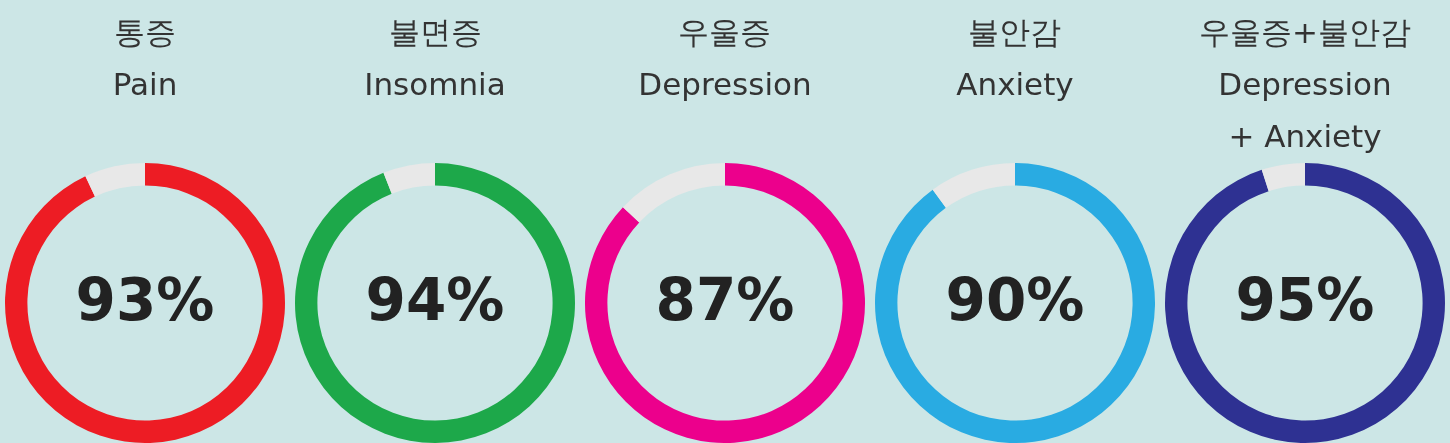 The height and width of the screenshot is (443, 1450). Describe the element at coordinates (725, 58) in the screenshot. I see `chart-title: 우울증 Depression` at that location.